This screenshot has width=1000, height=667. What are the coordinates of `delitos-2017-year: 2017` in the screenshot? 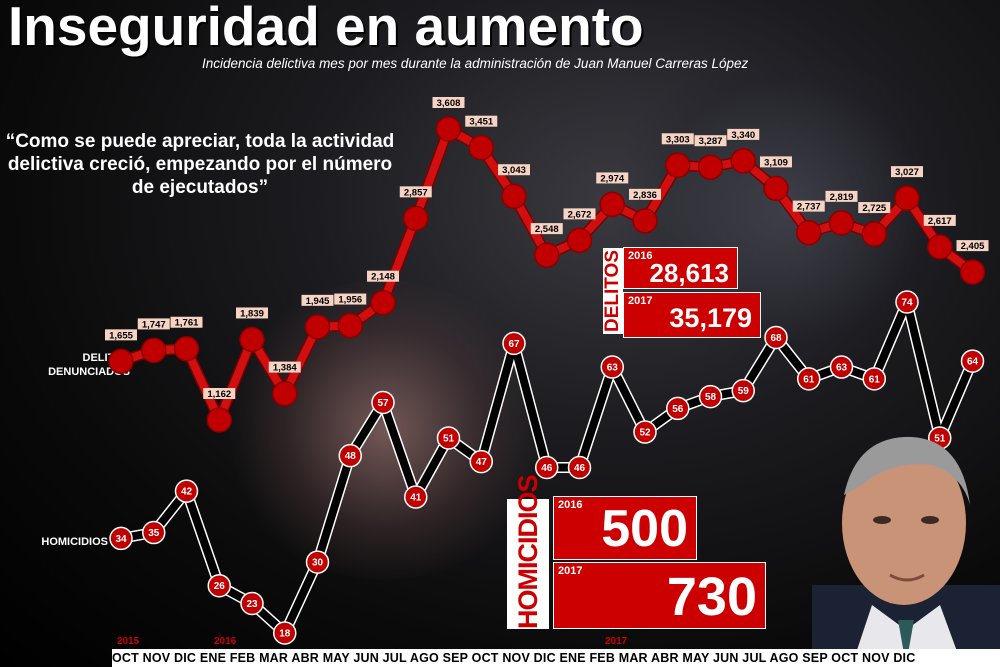 It's located at (640, 301).